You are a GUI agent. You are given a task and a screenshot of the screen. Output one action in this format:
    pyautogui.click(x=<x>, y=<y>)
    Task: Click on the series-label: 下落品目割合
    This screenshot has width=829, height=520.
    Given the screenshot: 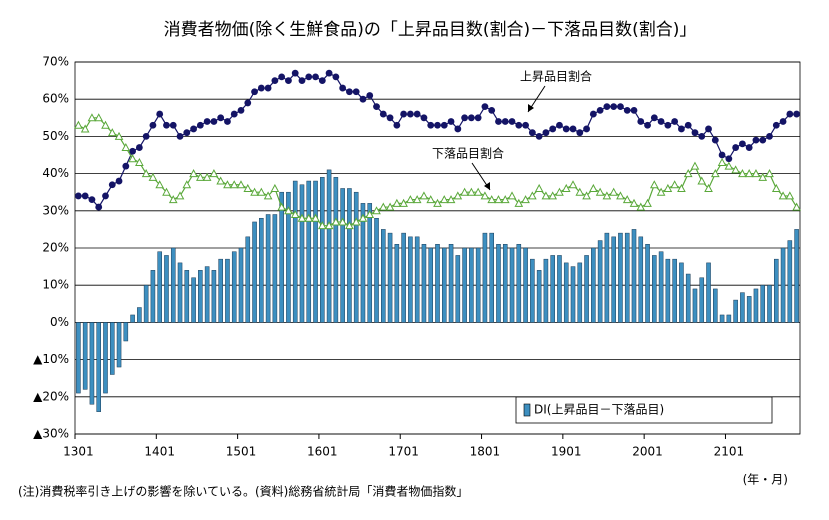 What is the action you would take?
    pyautogui.click(x=468, y=153)
    